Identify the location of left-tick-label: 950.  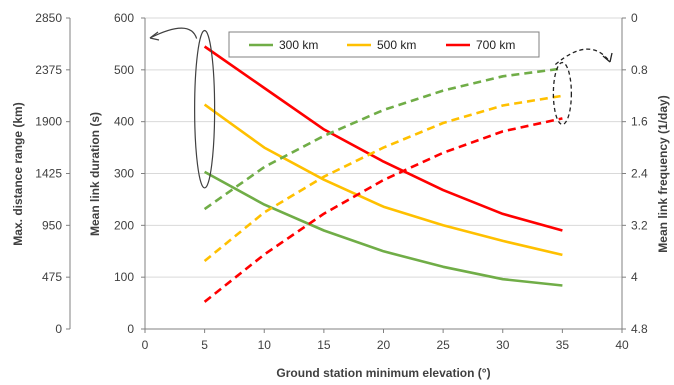
(52, 225).